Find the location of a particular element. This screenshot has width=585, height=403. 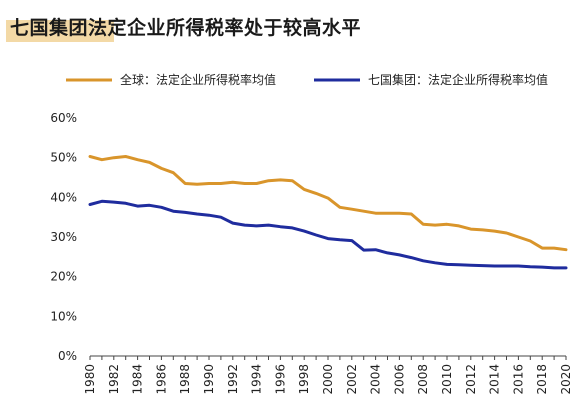

y-tick-label: 20% is located at coordinates (63, 277).